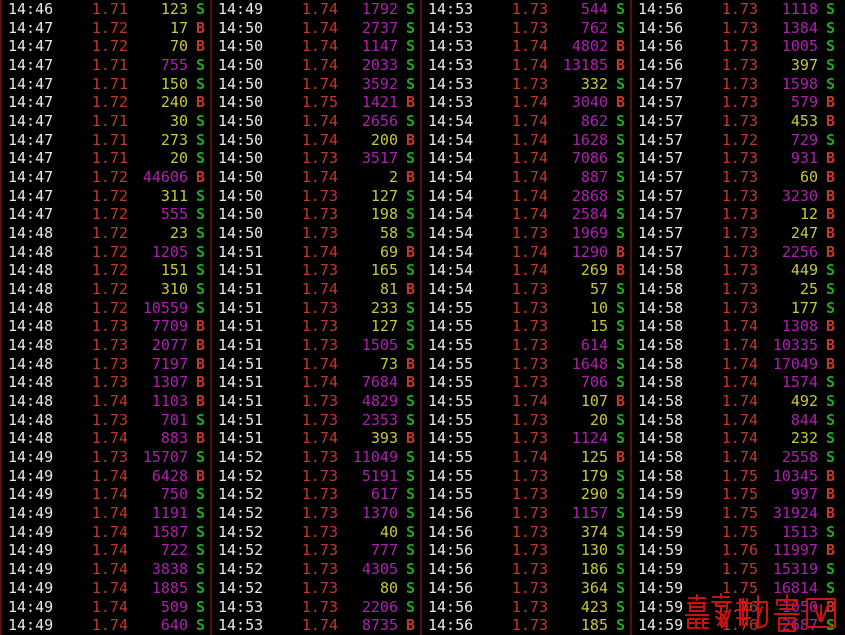 Image resolution: width=845 pixels, height=635 pixels. I want to click on tape-row: 14:51 1.74 7684 B, so click(316, 382).